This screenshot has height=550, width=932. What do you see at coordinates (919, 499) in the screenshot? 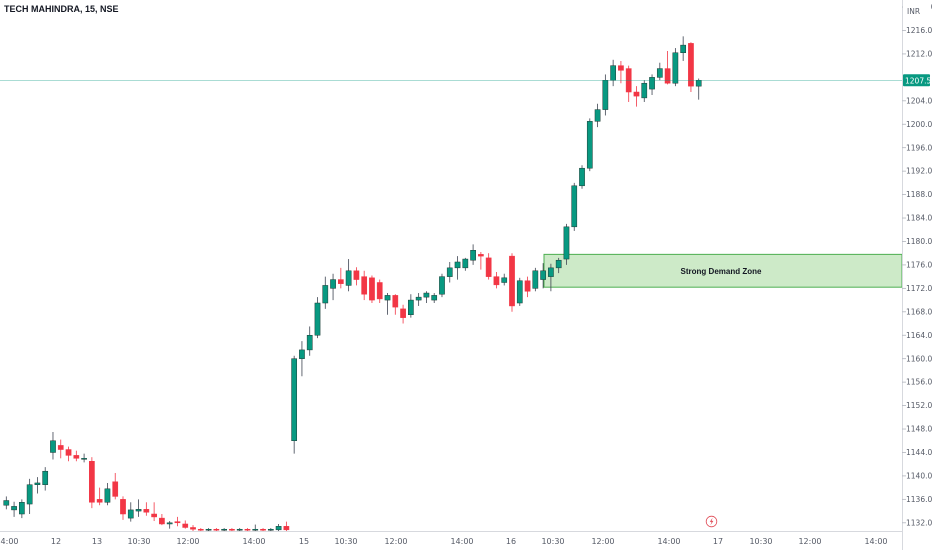
I see `price-tick-label: 1136.00` at bounding box center [919, 499].